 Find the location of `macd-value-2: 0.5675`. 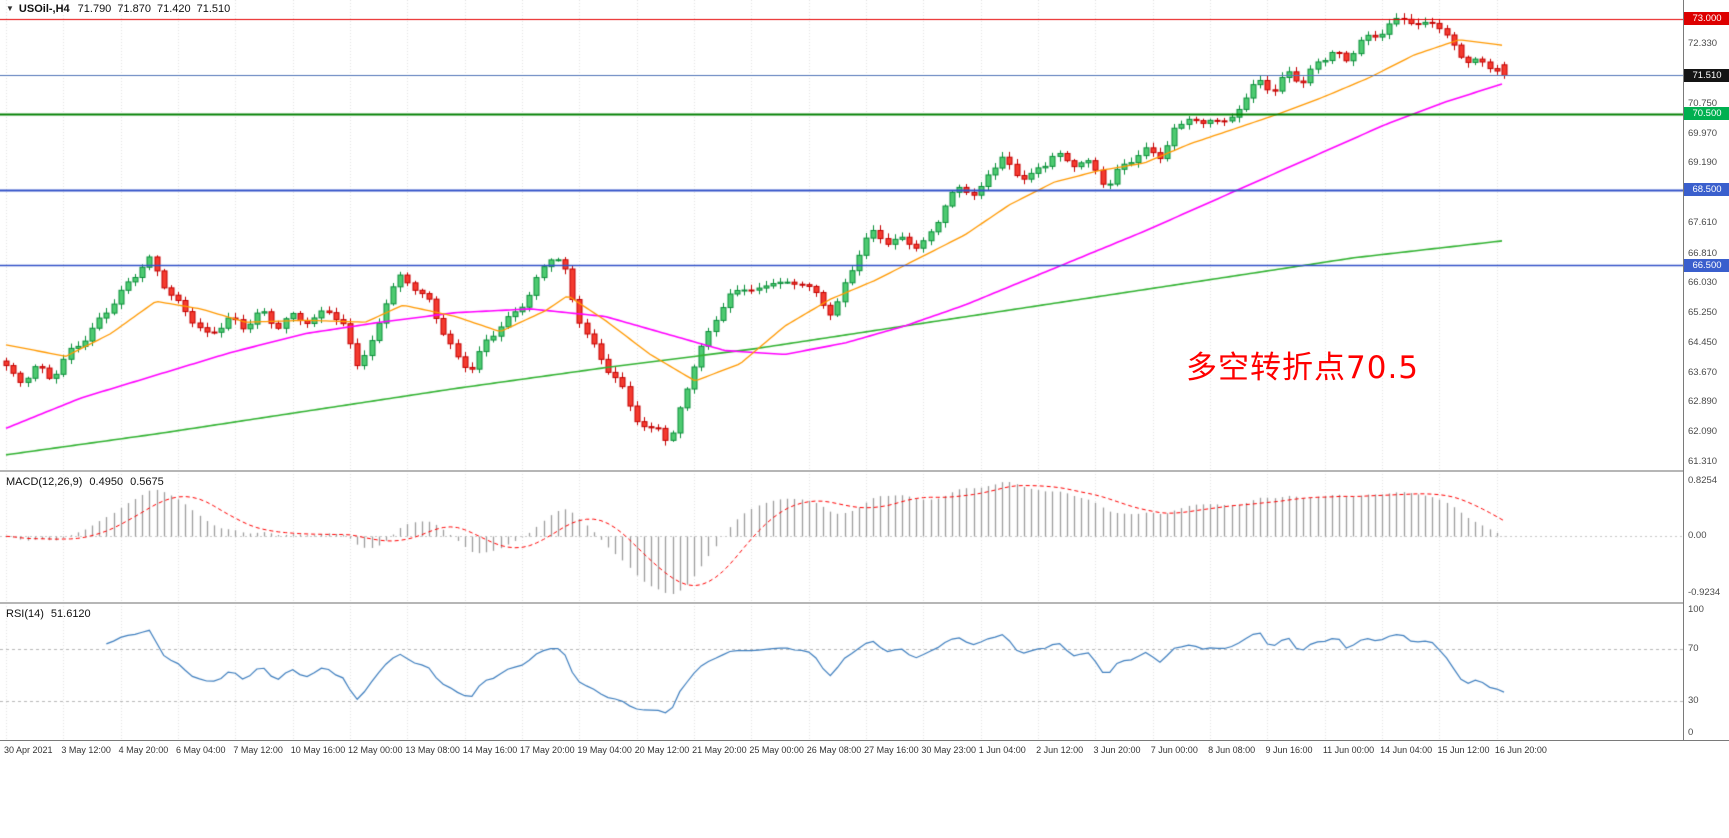

macd-value-2: 0.5675 is located at coordinates (147, 482).